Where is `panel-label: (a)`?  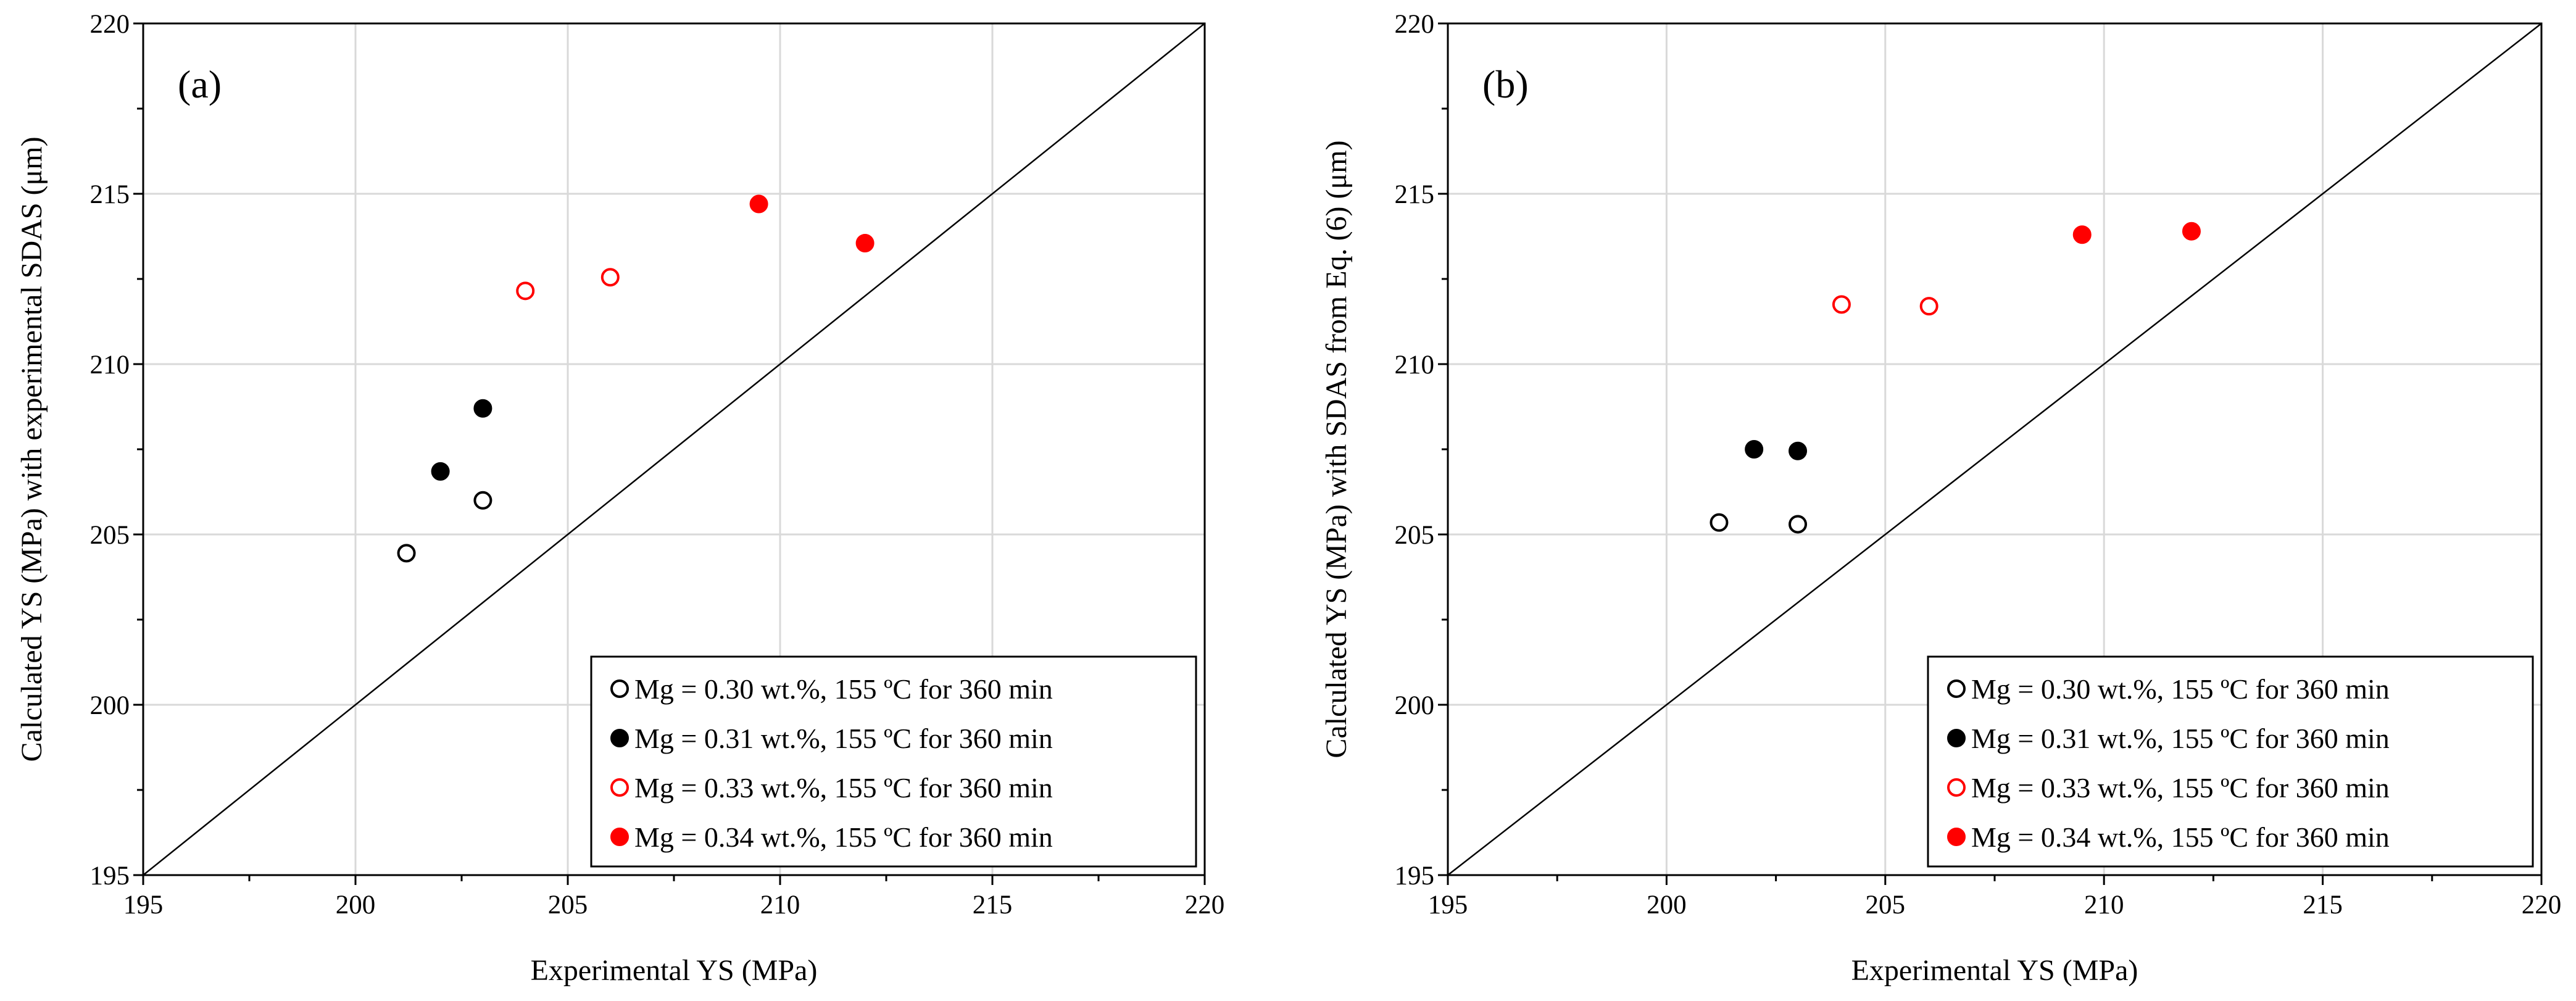
panel-label: (a) is located at coordinates (200, 84).